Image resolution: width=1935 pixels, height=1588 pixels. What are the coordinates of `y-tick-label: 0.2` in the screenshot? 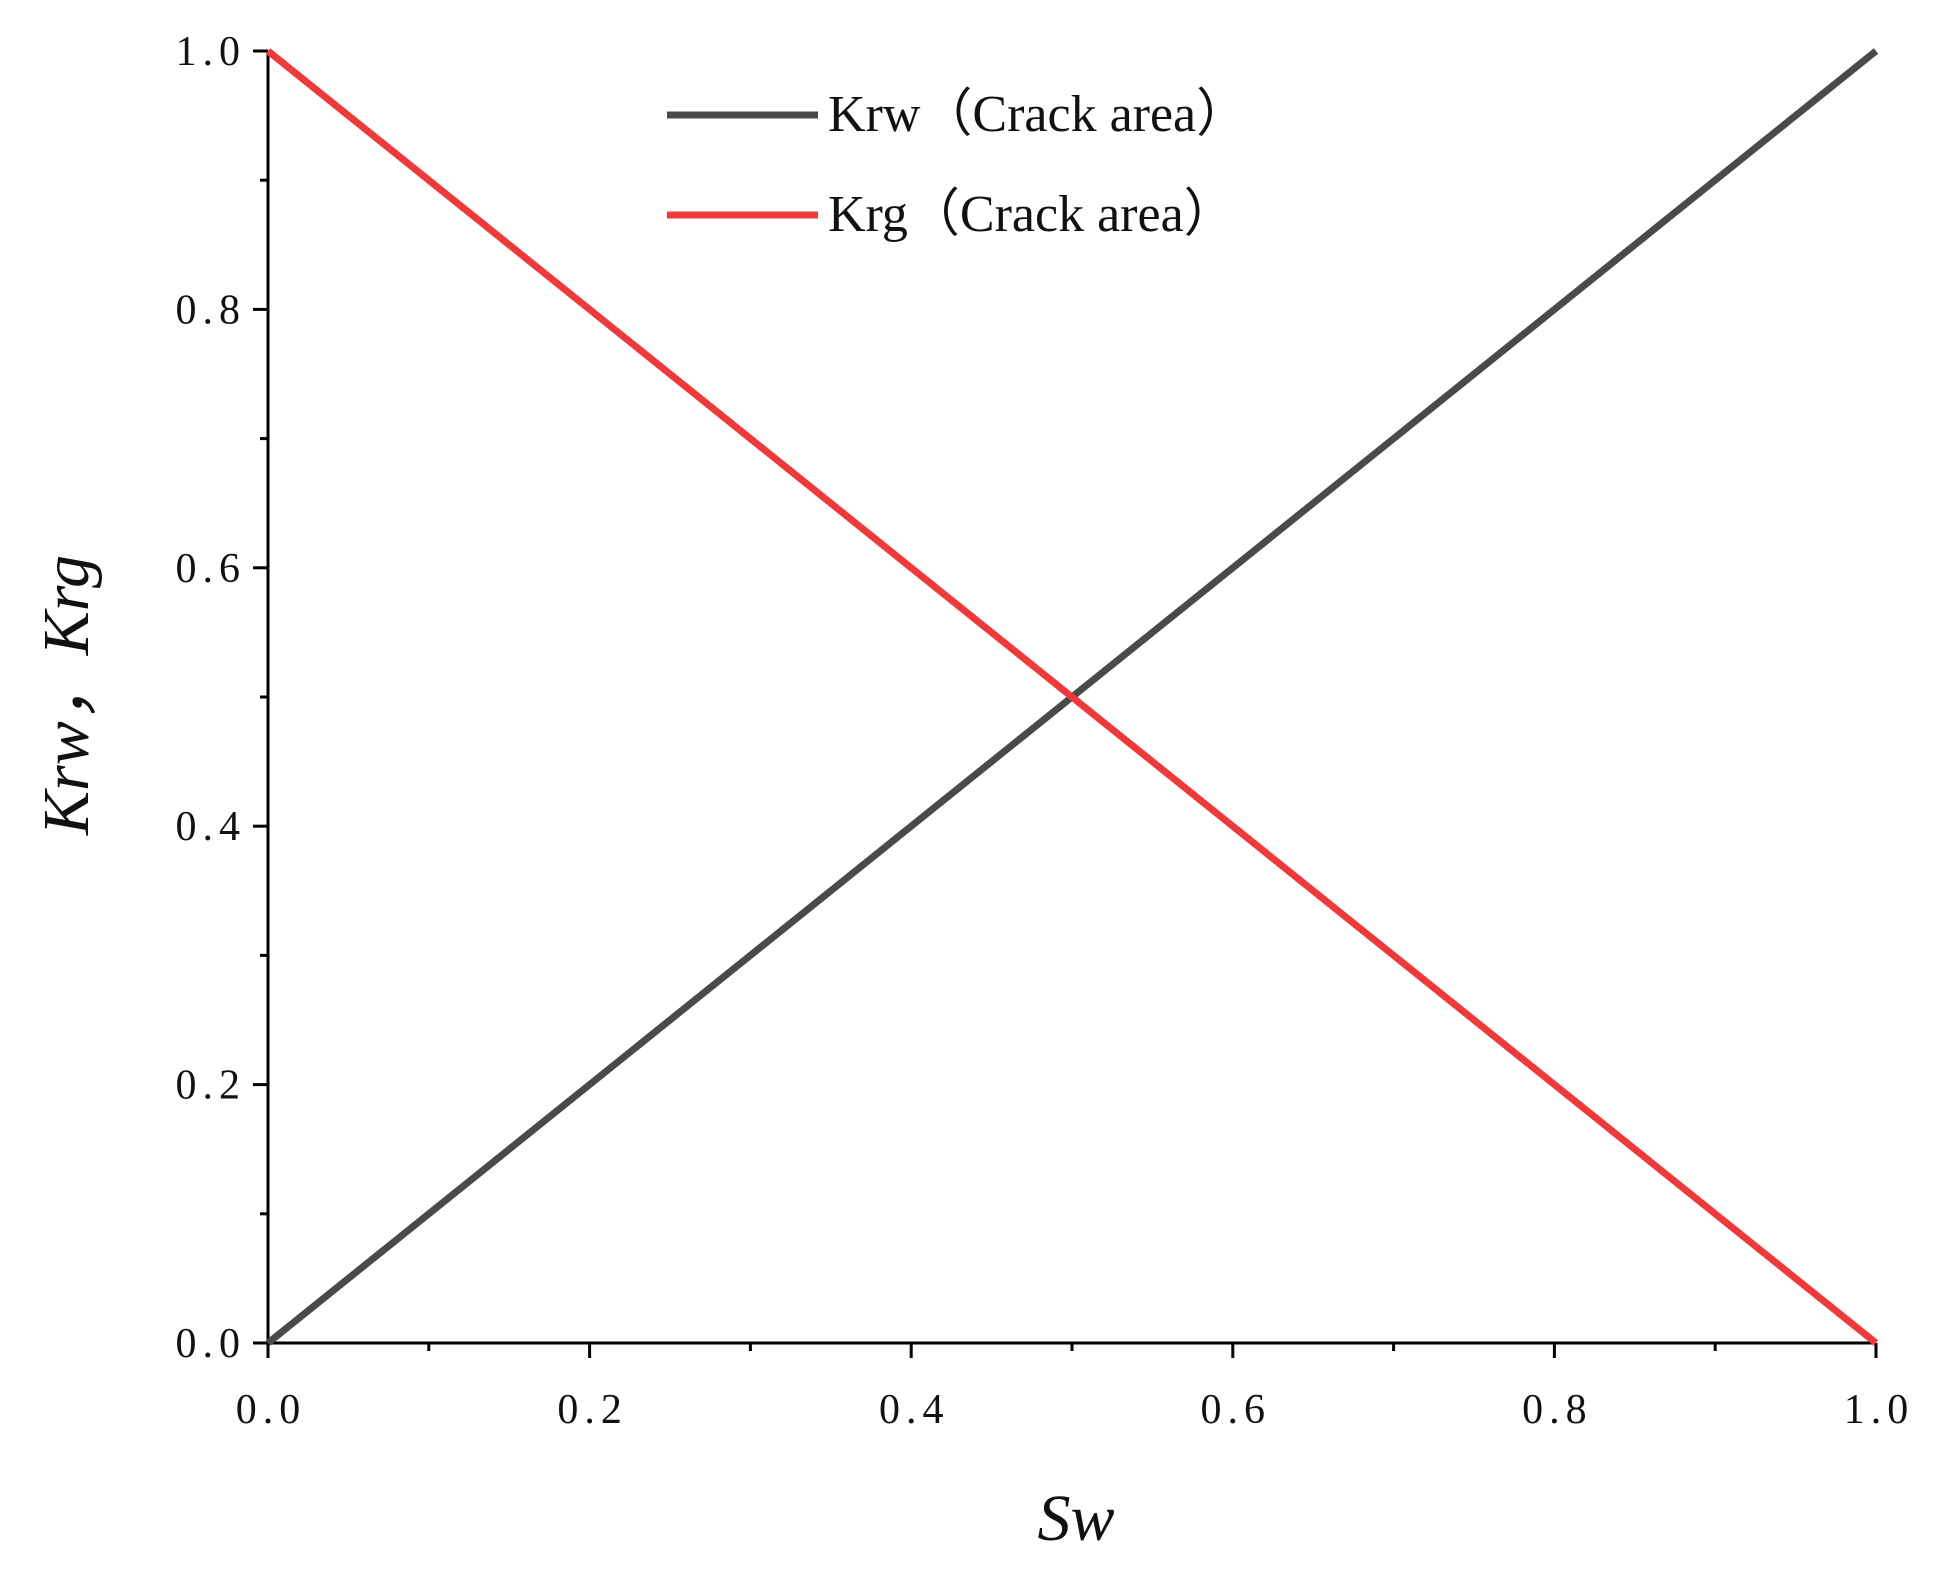 It's located at (211, 1086).